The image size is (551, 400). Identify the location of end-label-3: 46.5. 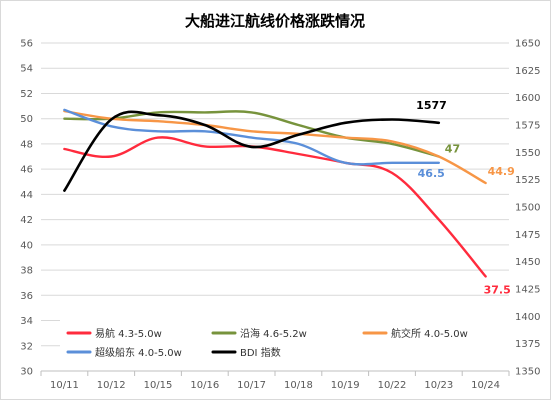
(431, 173).